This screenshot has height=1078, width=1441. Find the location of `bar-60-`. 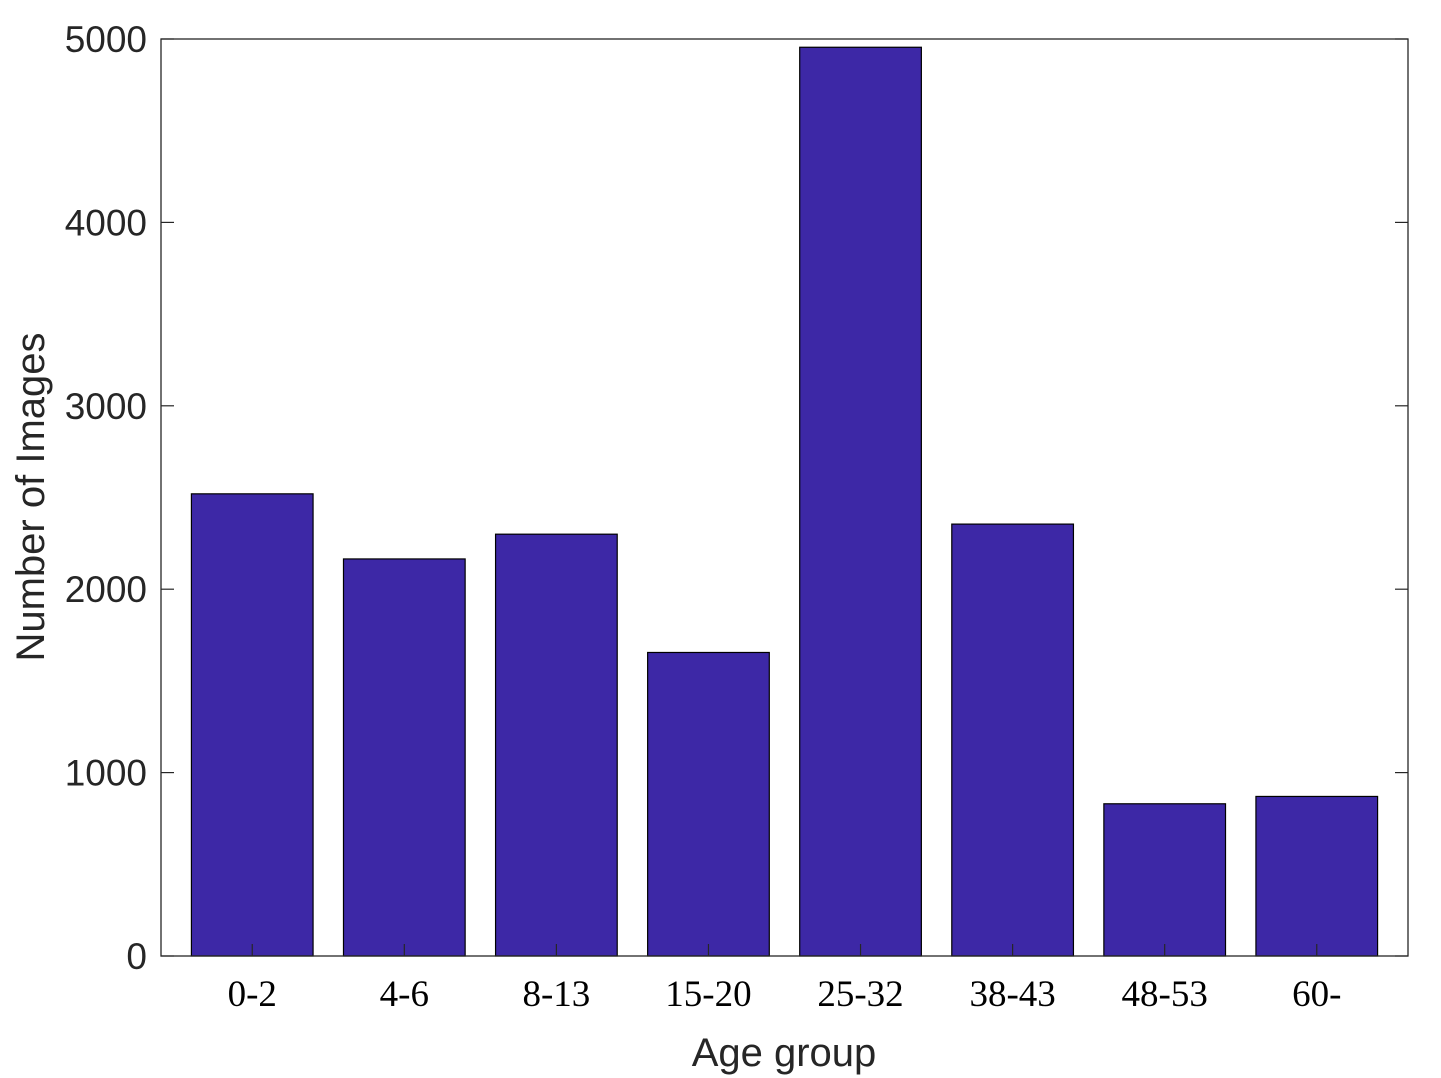

bar-60- is located at coordinates (1317, 876).